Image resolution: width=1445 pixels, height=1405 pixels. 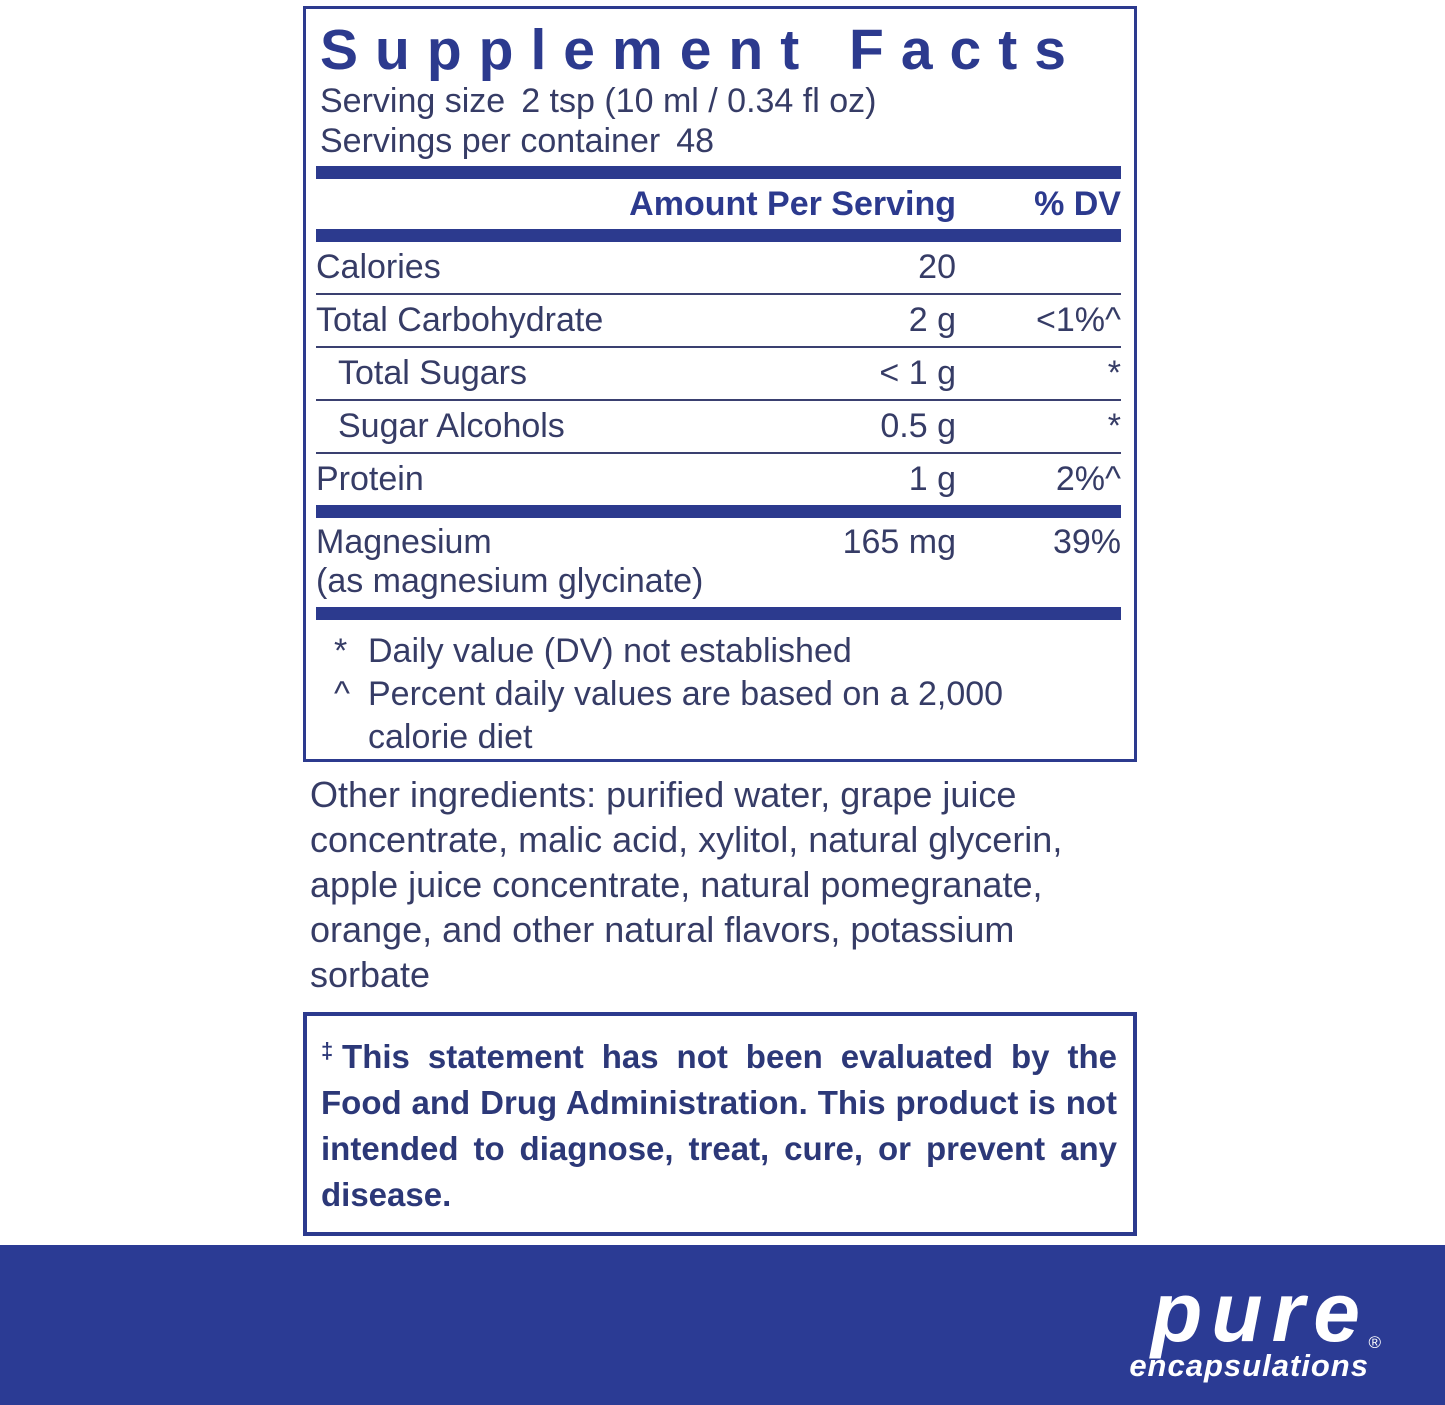 I want to click on footnote-symbol: ^, so click(x=342, y=694).